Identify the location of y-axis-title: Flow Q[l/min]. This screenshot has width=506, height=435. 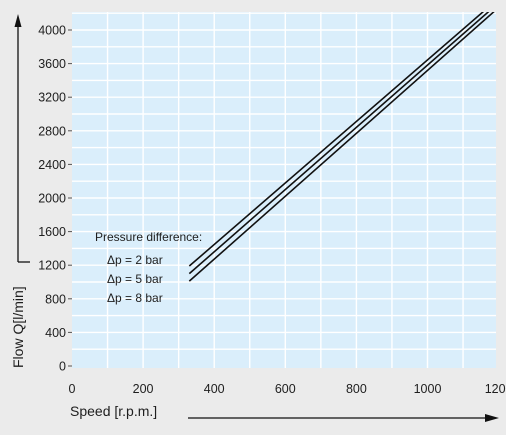
(18, 327).